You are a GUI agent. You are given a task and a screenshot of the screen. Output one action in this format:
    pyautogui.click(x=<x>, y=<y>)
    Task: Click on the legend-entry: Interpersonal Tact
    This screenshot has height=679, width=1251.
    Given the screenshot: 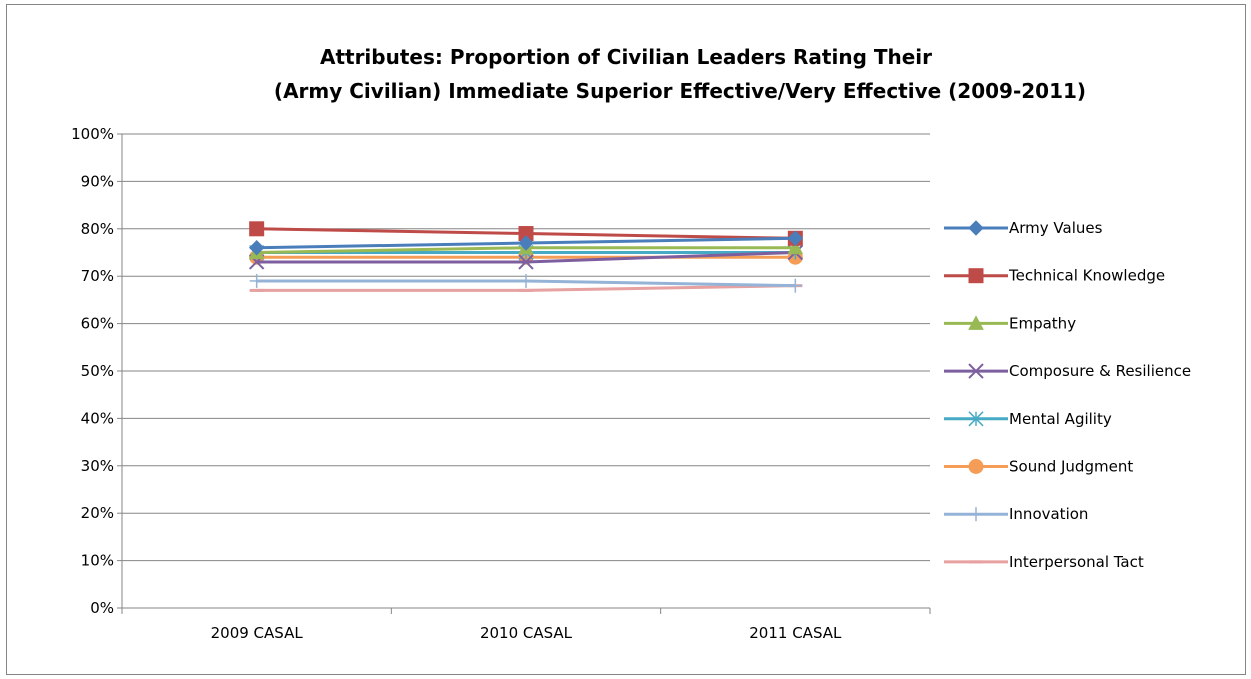 What is the action you would take?
    pyautogui.click(x=1044, y=562)
    